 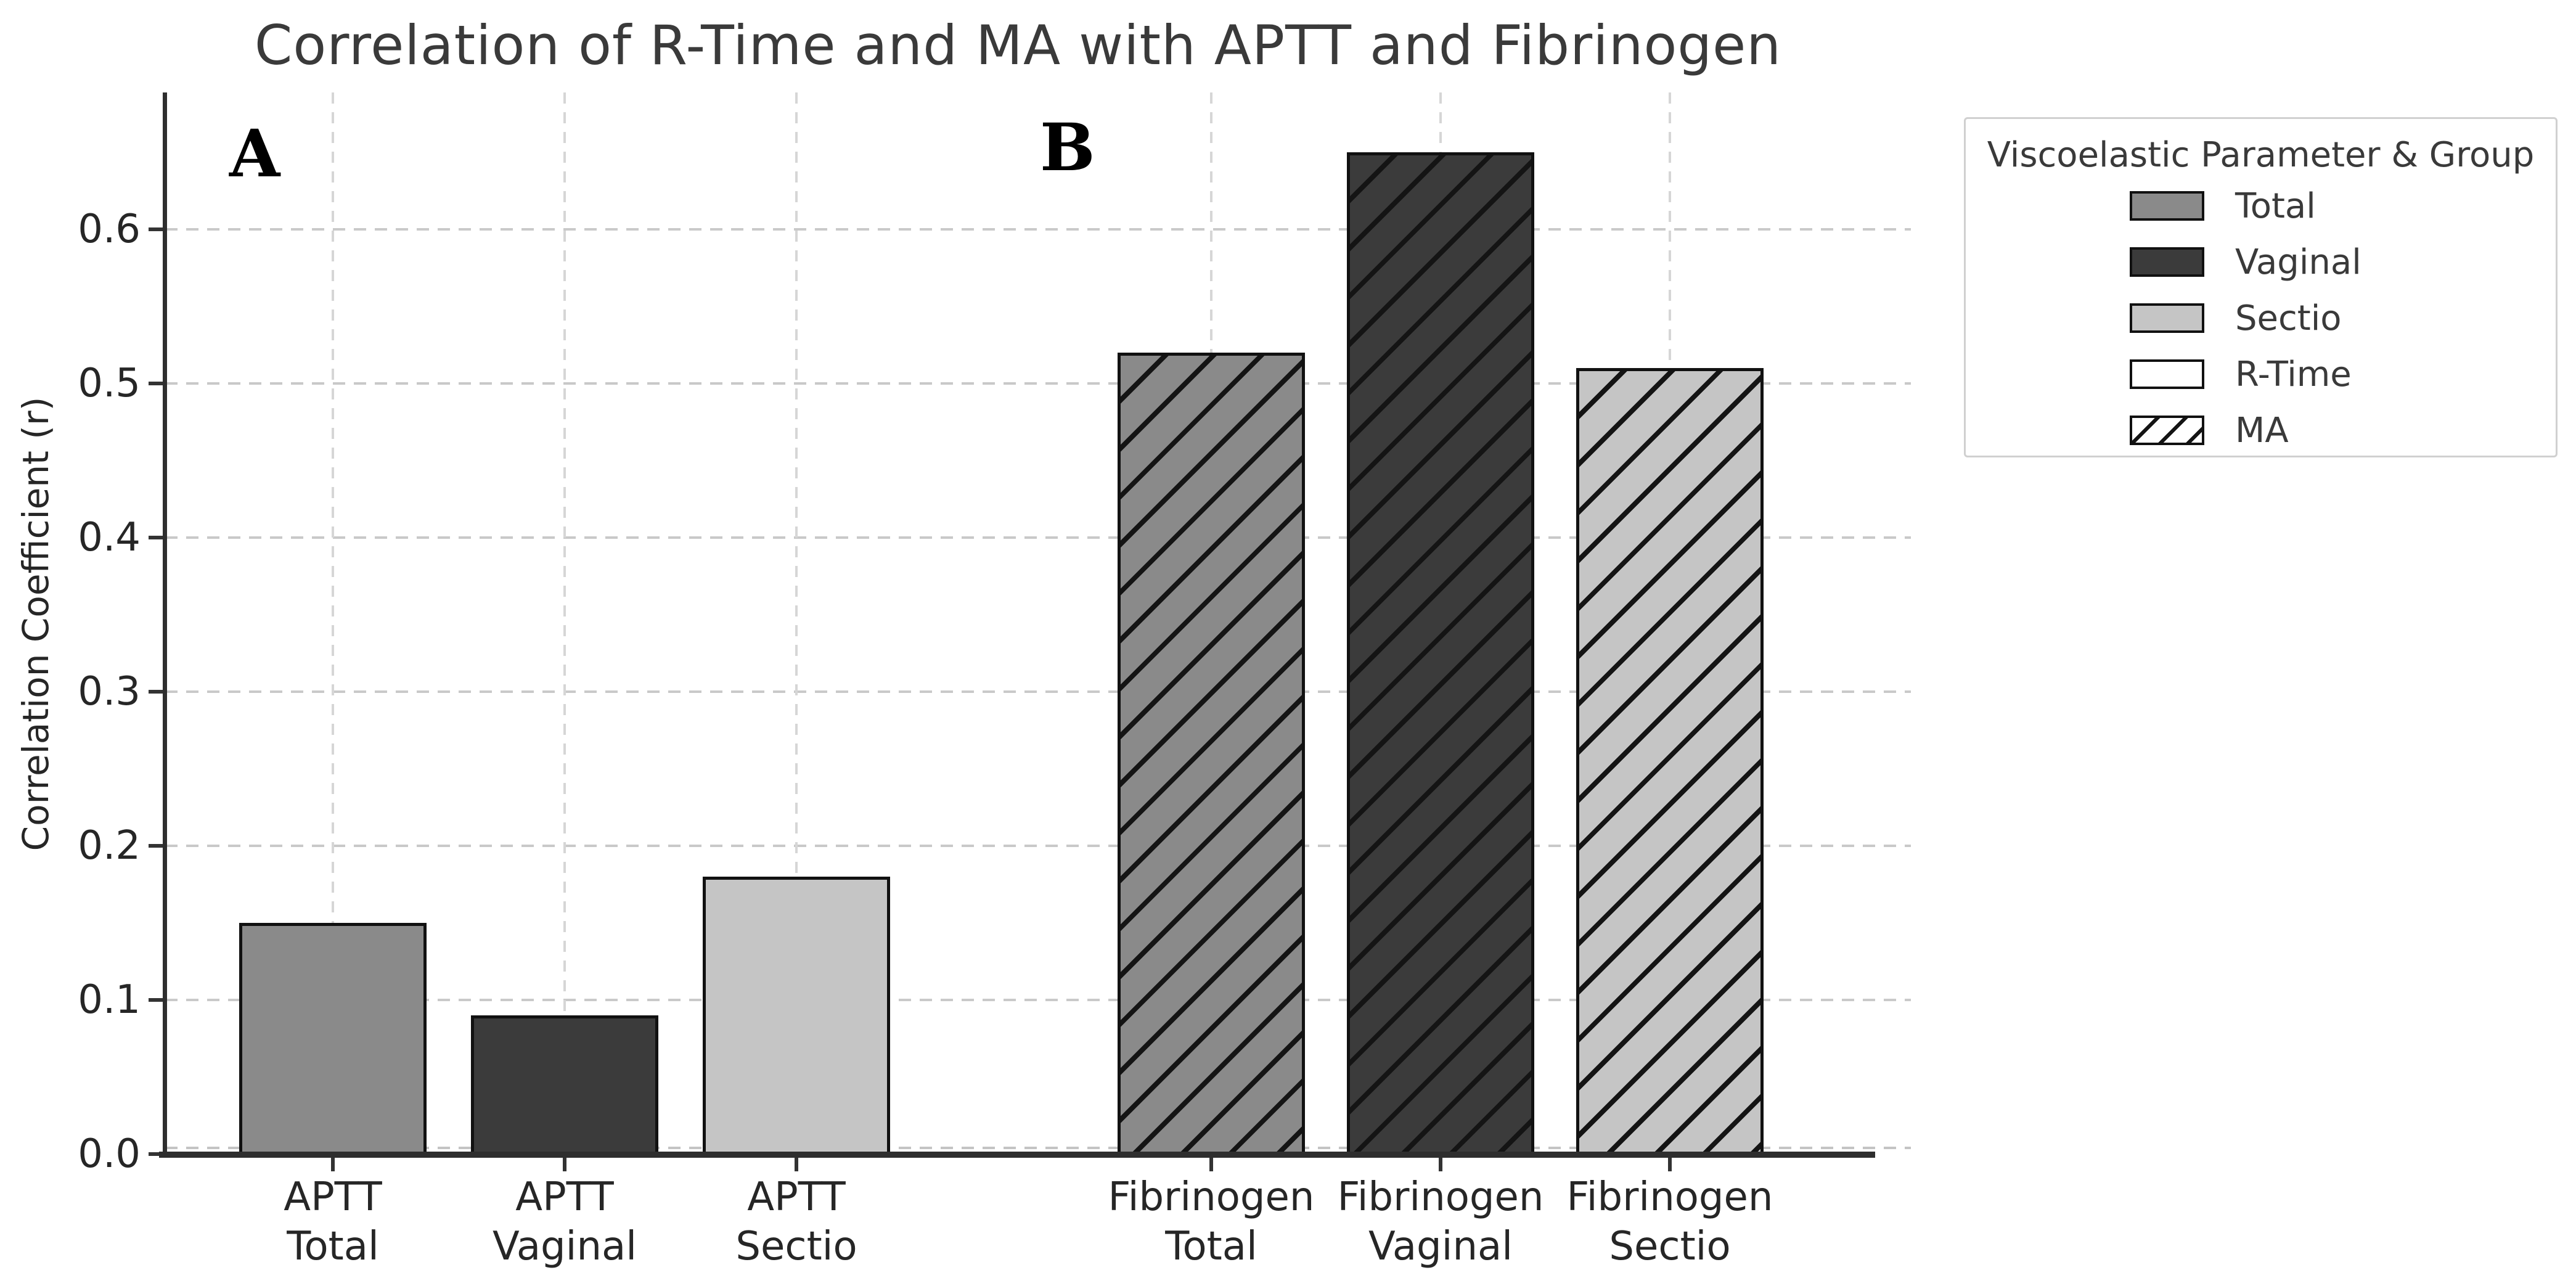 I want to click on legend-items: Total Vaginal Sectio R-Time MA, so click(x=2261, y=318).